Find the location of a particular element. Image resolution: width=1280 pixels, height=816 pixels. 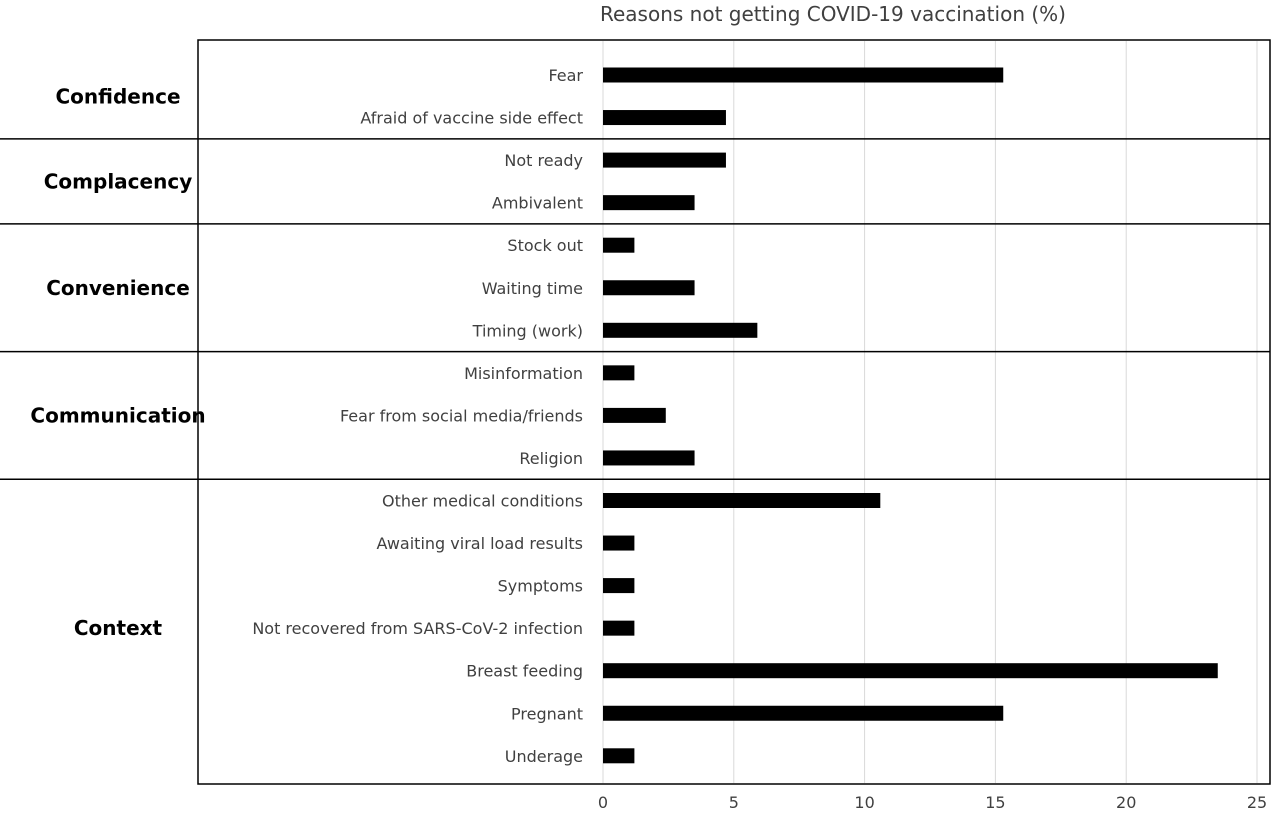

category-label: Not ready is located at coordinates (543, 160).